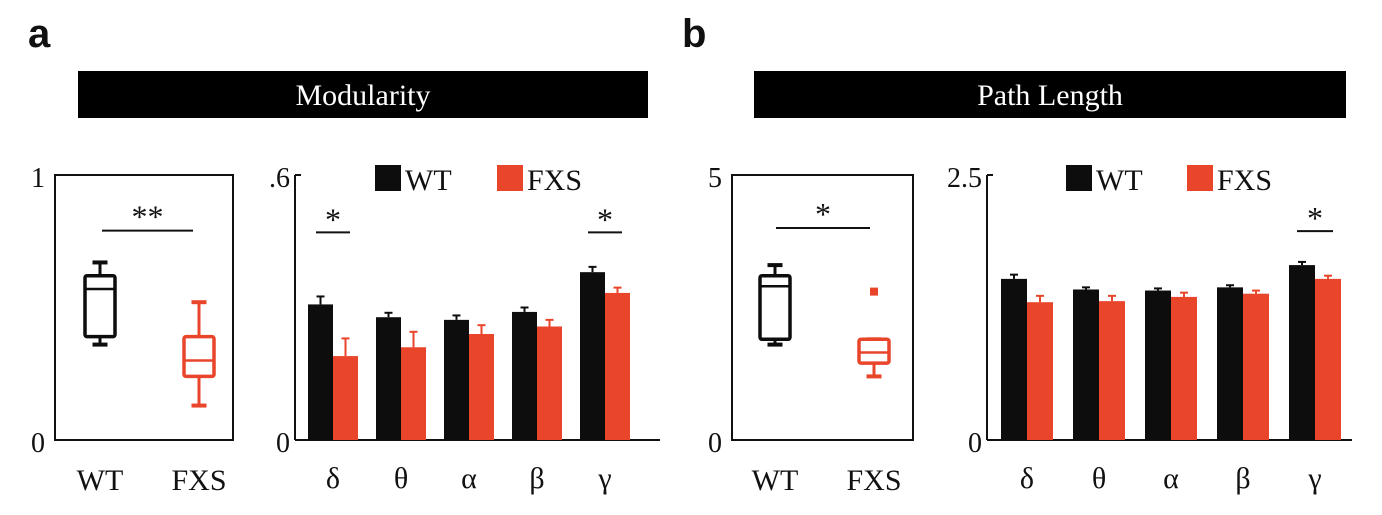 The image size is (1382, 515). Describe the element at coordinates (39, 34) in the screenshot. I see `panel-letter-a: a` at that location.